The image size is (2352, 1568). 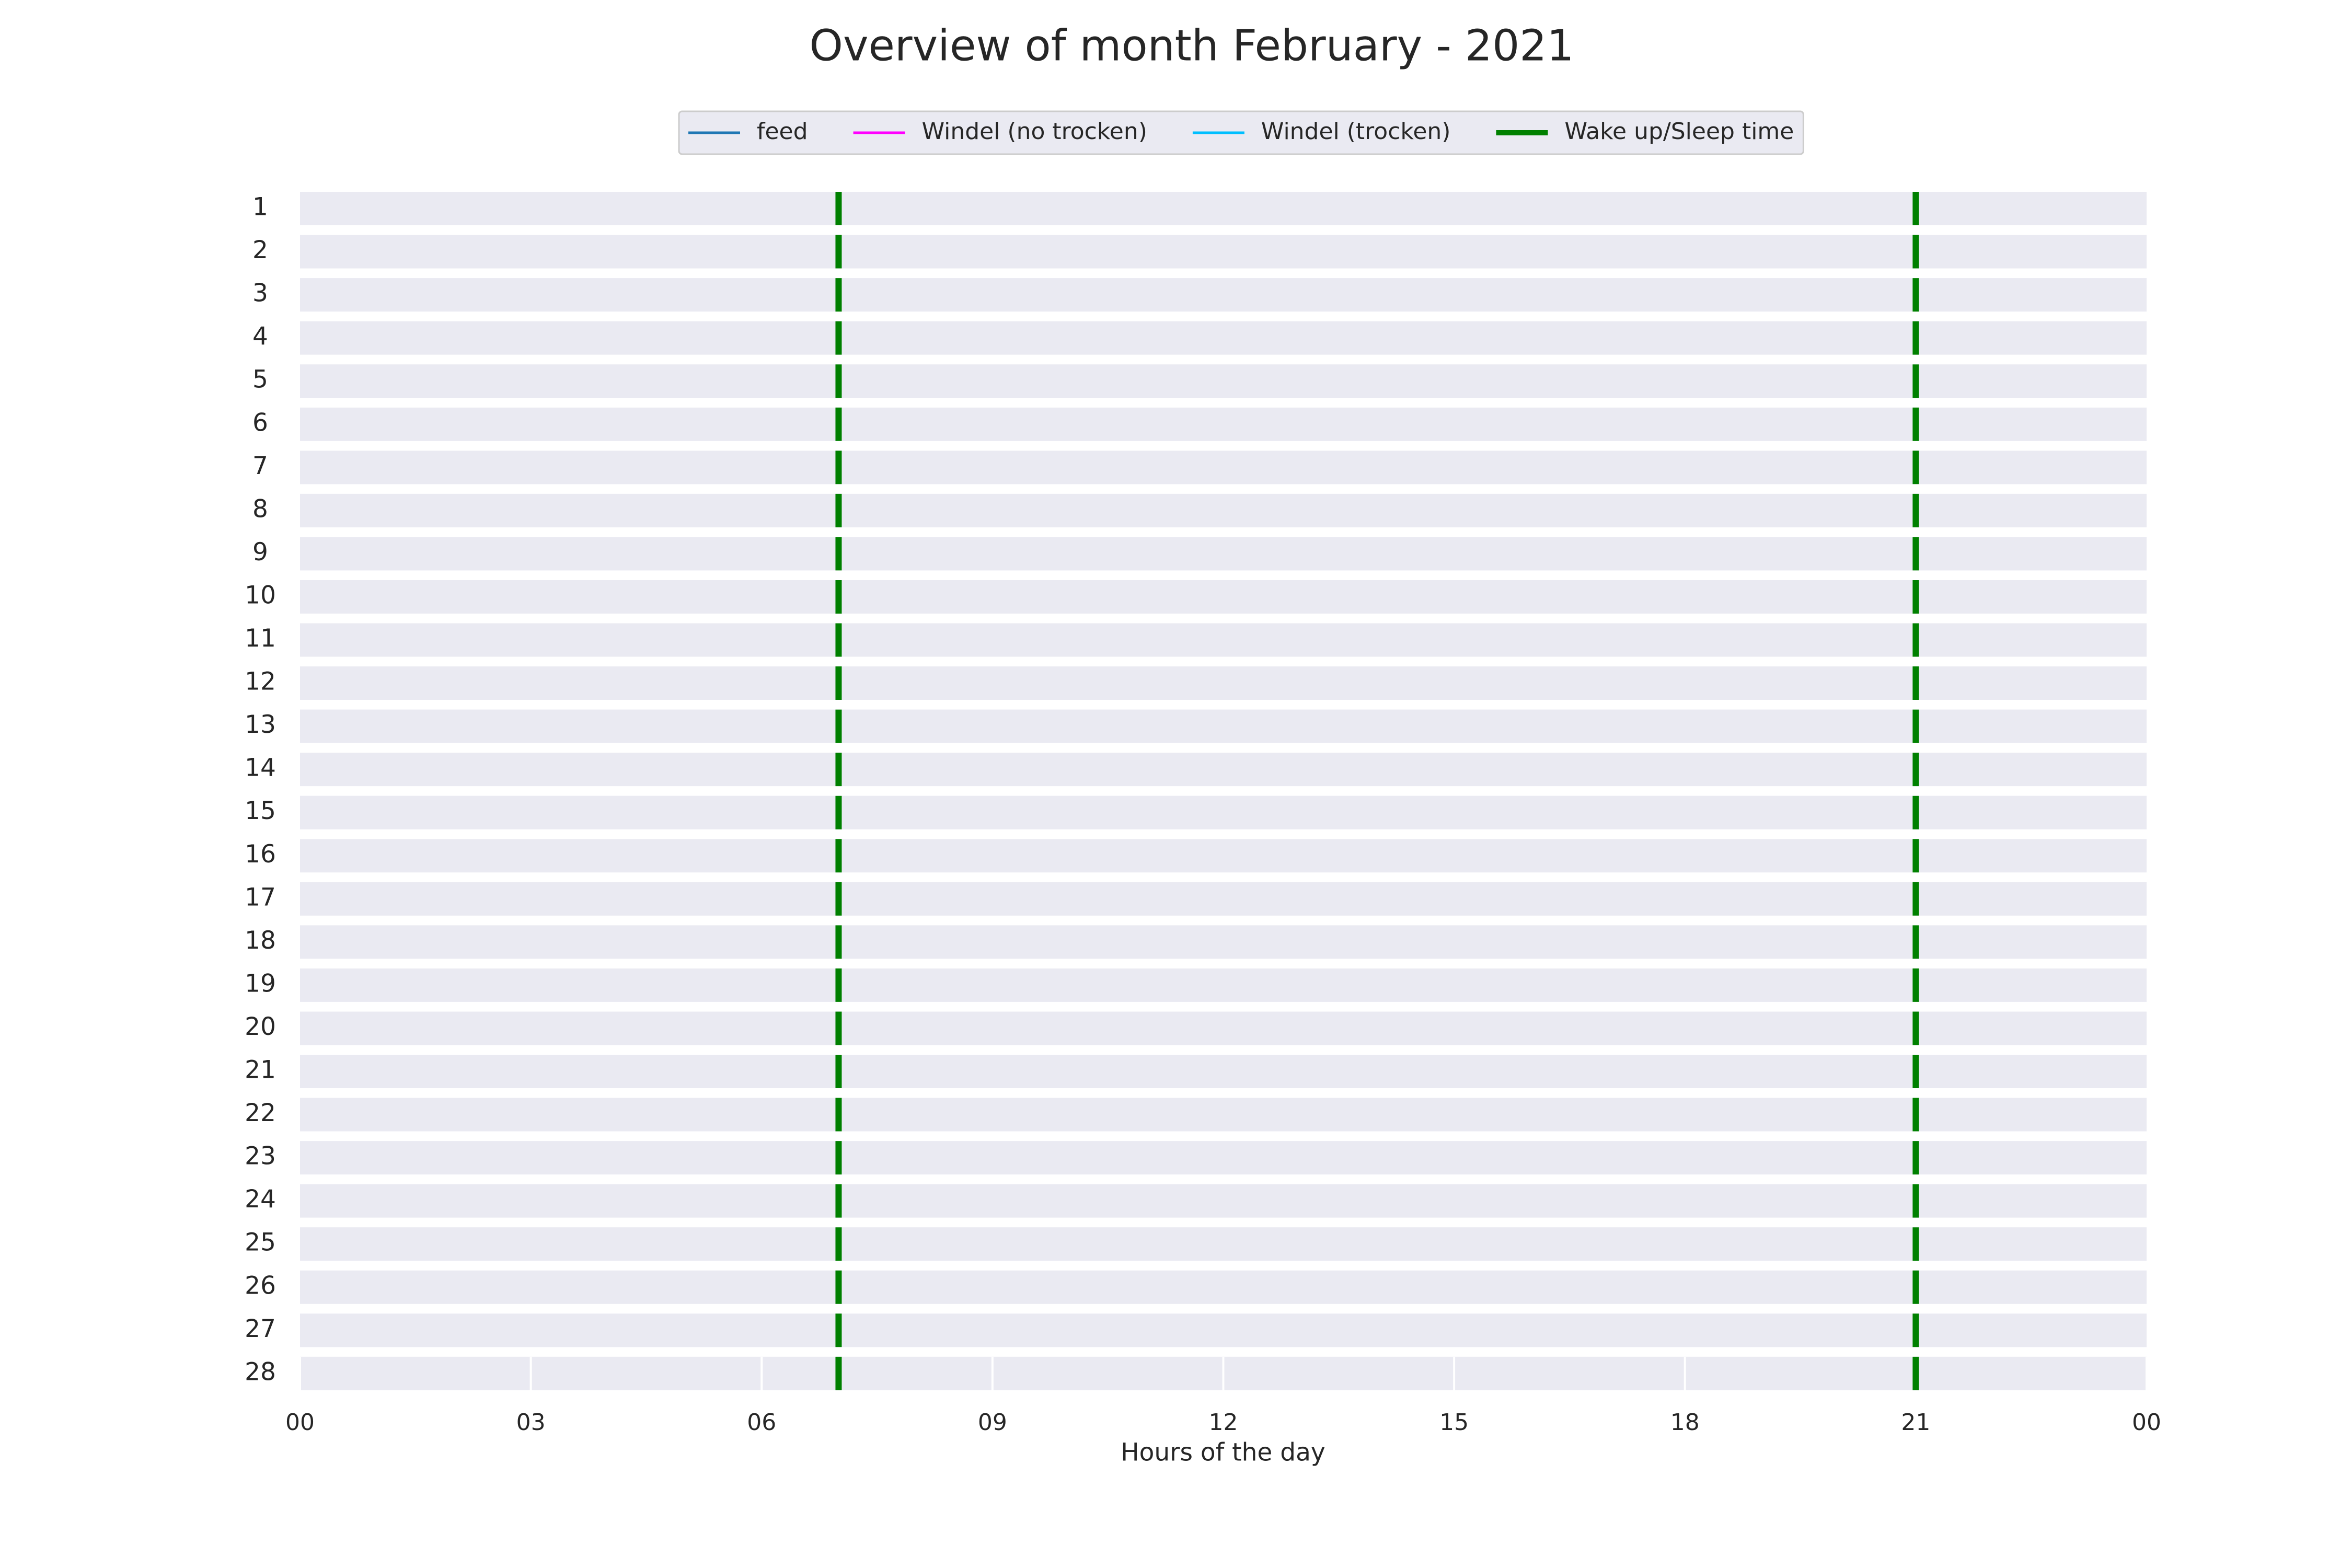 I want to click on y-tick-label: 10, so click(x=260, y=595).